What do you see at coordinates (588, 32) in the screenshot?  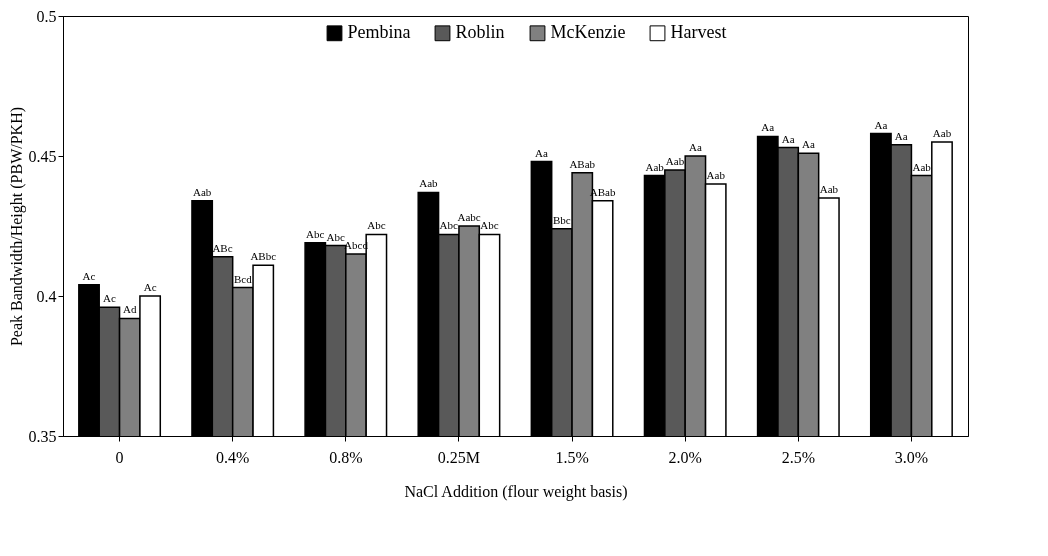 I see `legend-label: McKenzie` at bounding box center [588, 32].